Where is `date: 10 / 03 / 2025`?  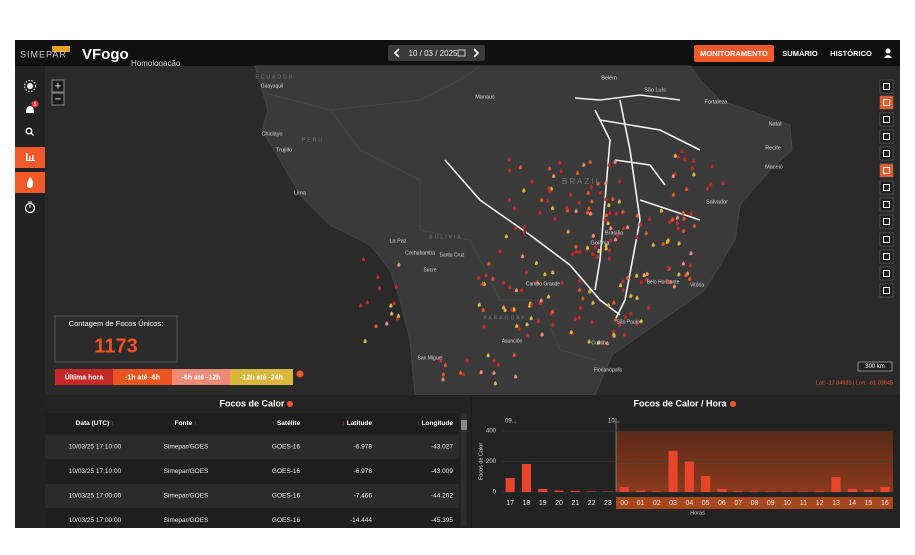 date: 10 / 03 / 2025 is located at coordinates (433, 53).